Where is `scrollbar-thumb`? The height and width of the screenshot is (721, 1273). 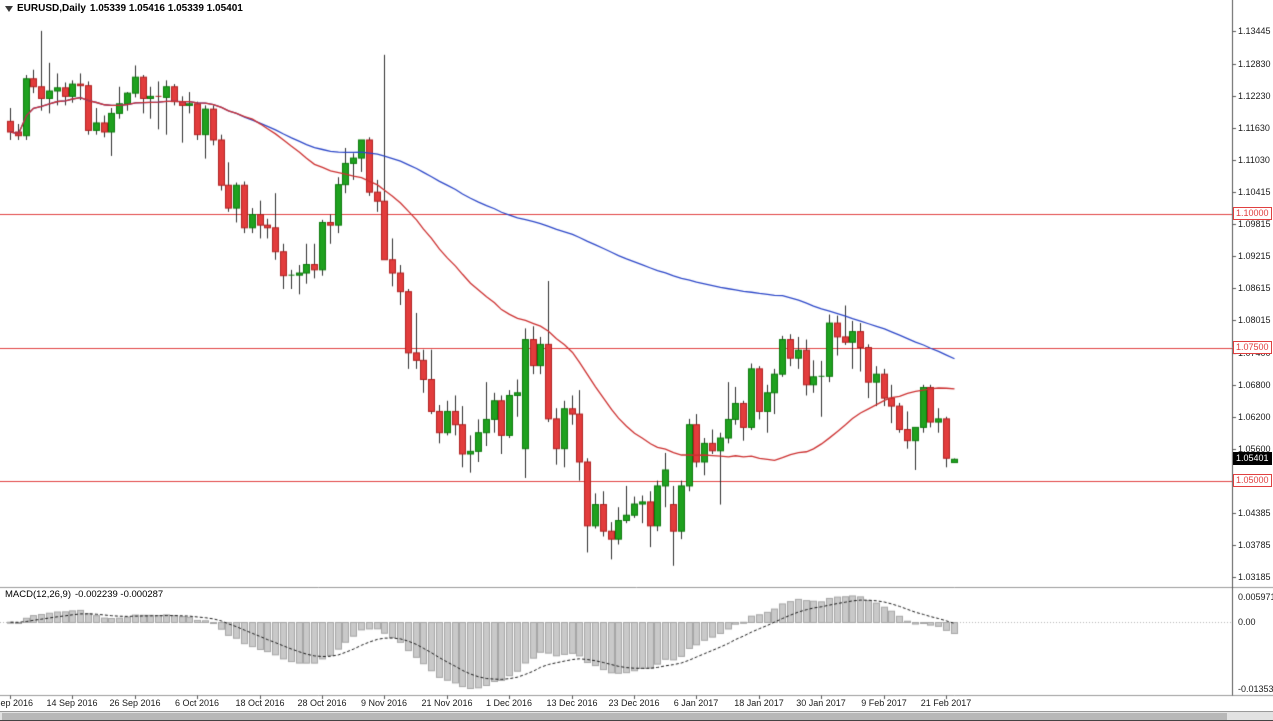 scrollbar-thumb is located at coordinates (614, 716).